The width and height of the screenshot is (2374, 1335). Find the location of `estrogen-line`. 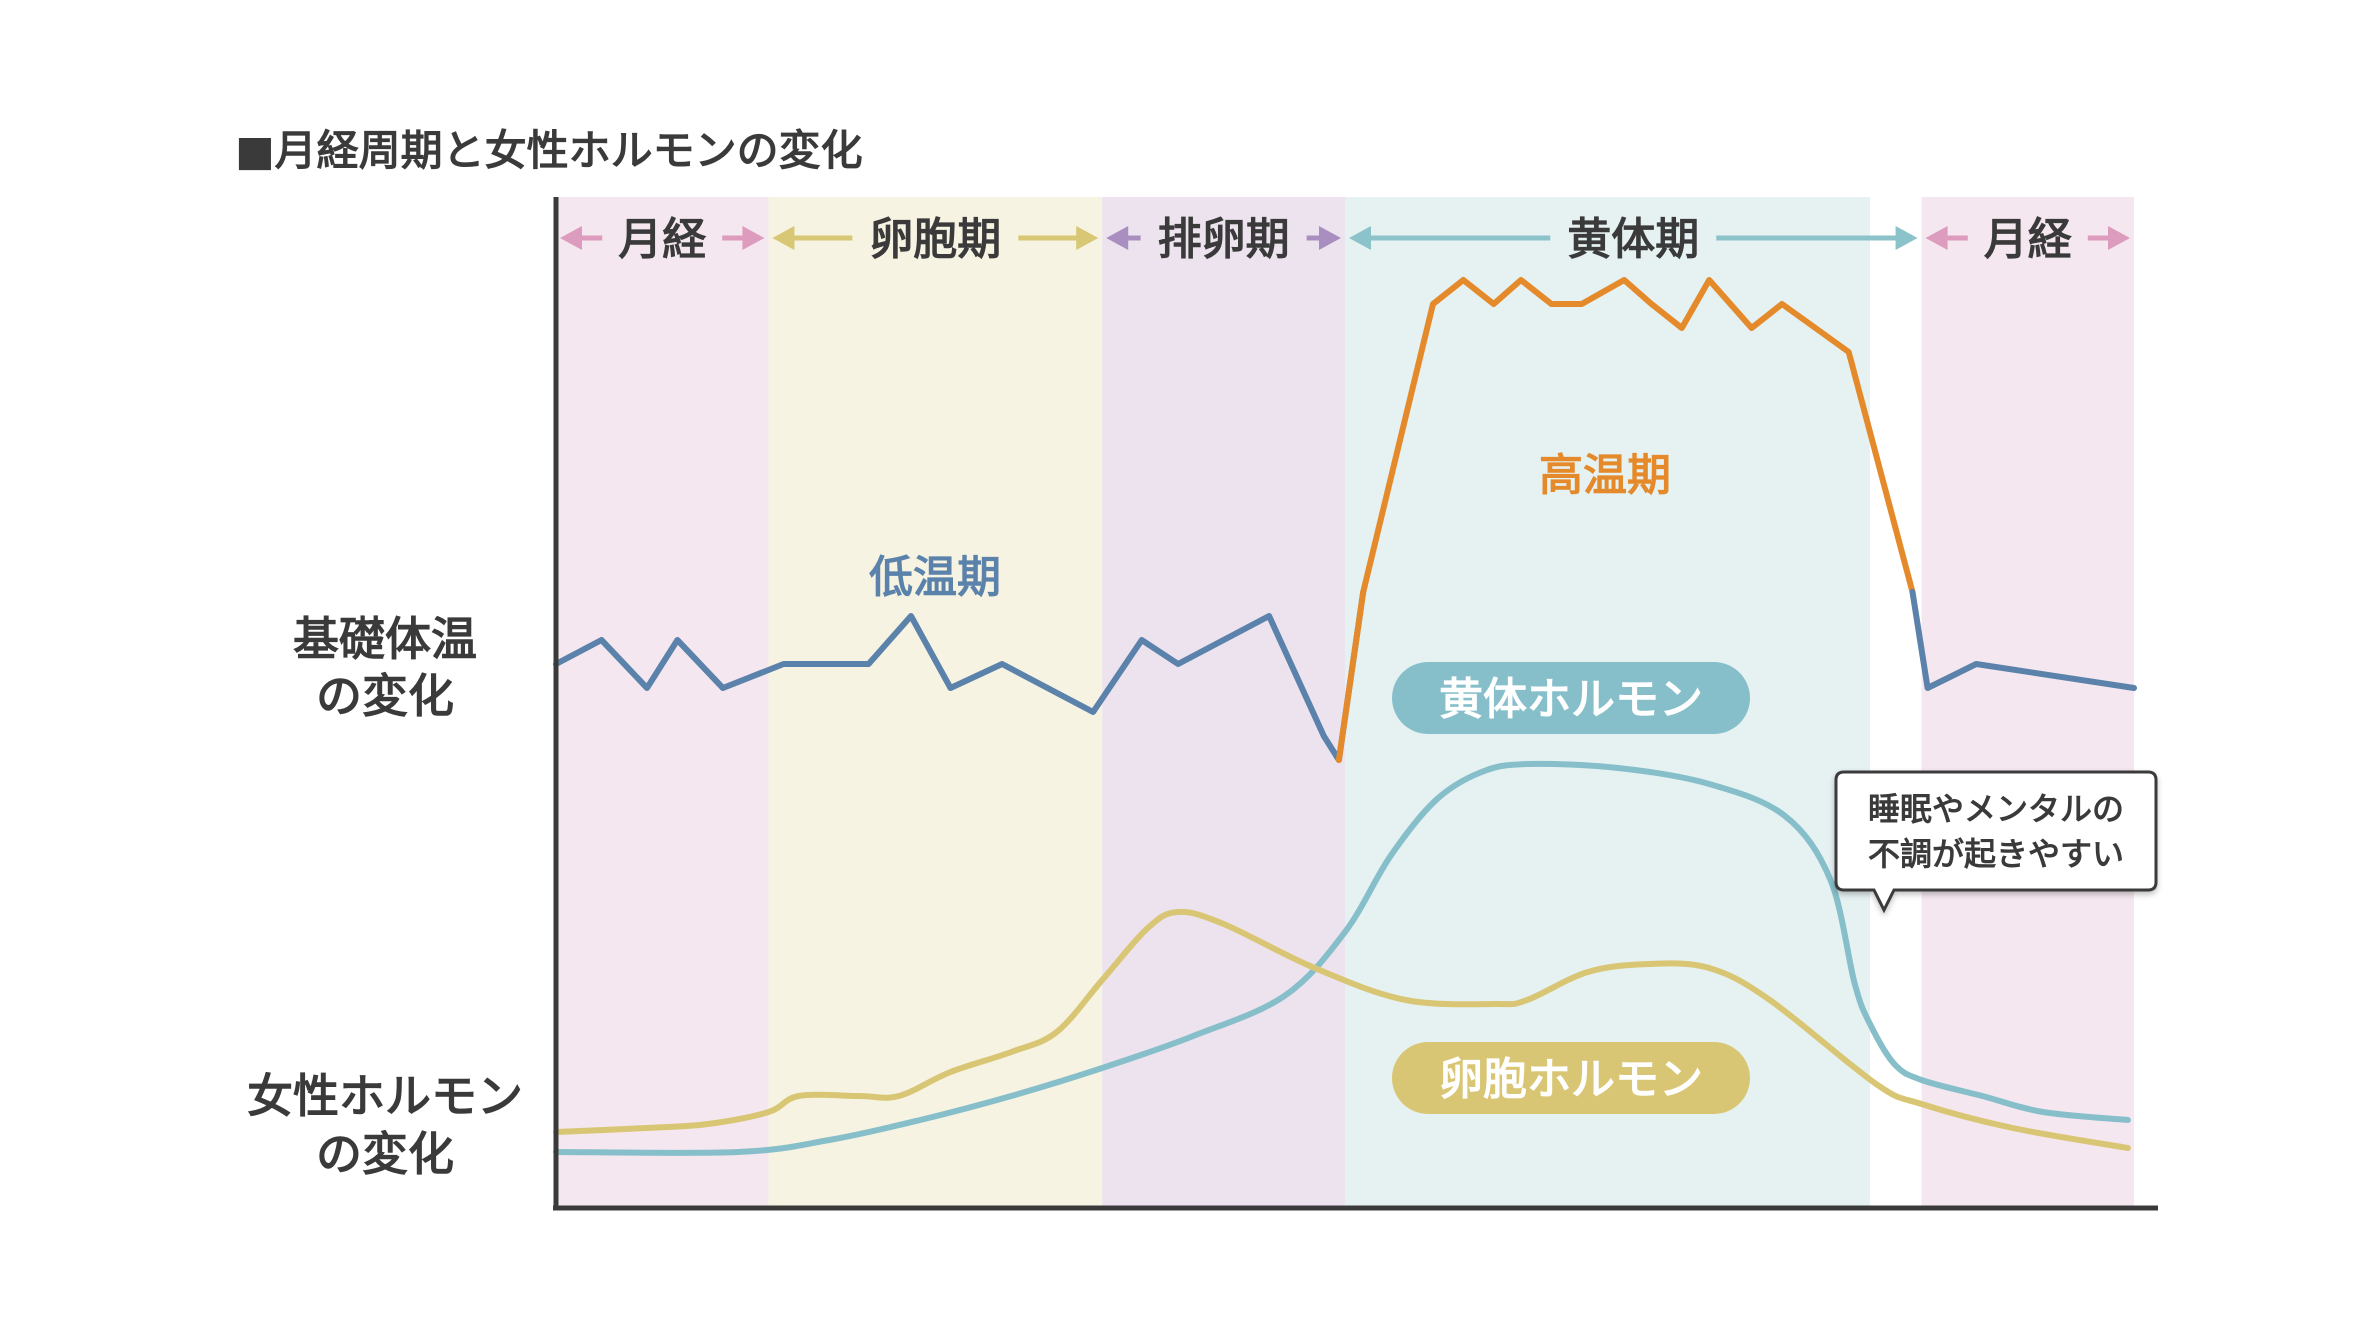

estrogen-line is located at coordinates (1342, 1029).